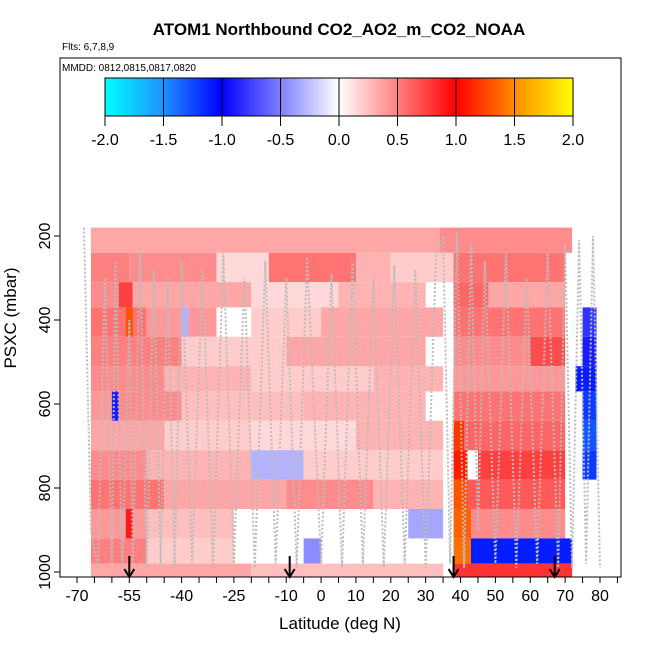 This screenshot has height=655, width=650. What do you see at coordinates (391, 596) in the screenshot?
I see `x-tick-label: 20` at bounding box center [391, 596].